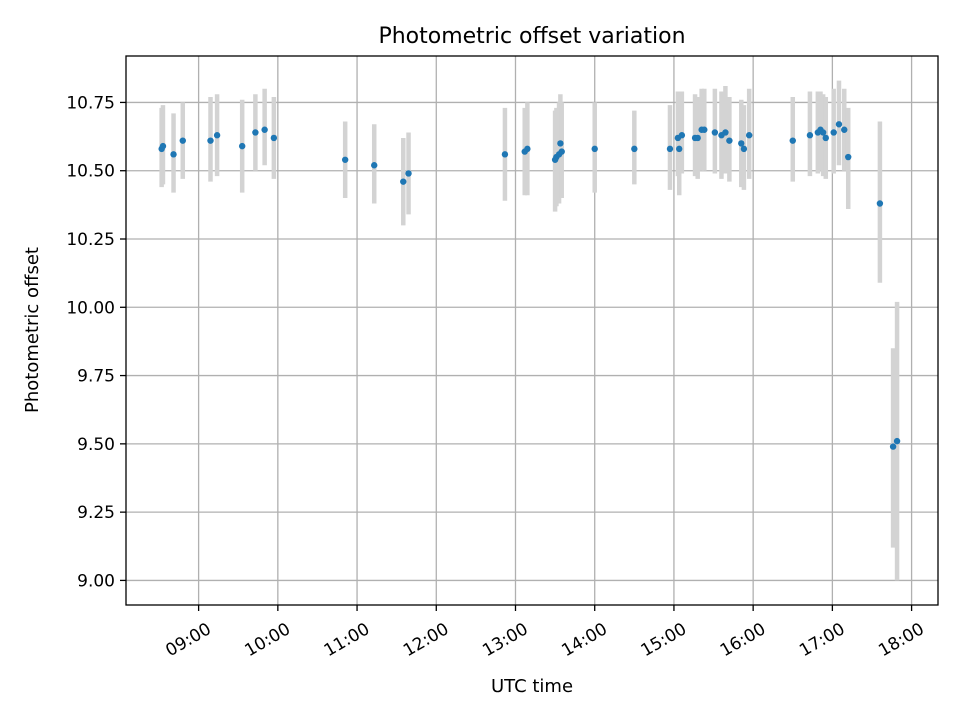  I want to click on x-axis-label: UTC time, so click(532, 686).